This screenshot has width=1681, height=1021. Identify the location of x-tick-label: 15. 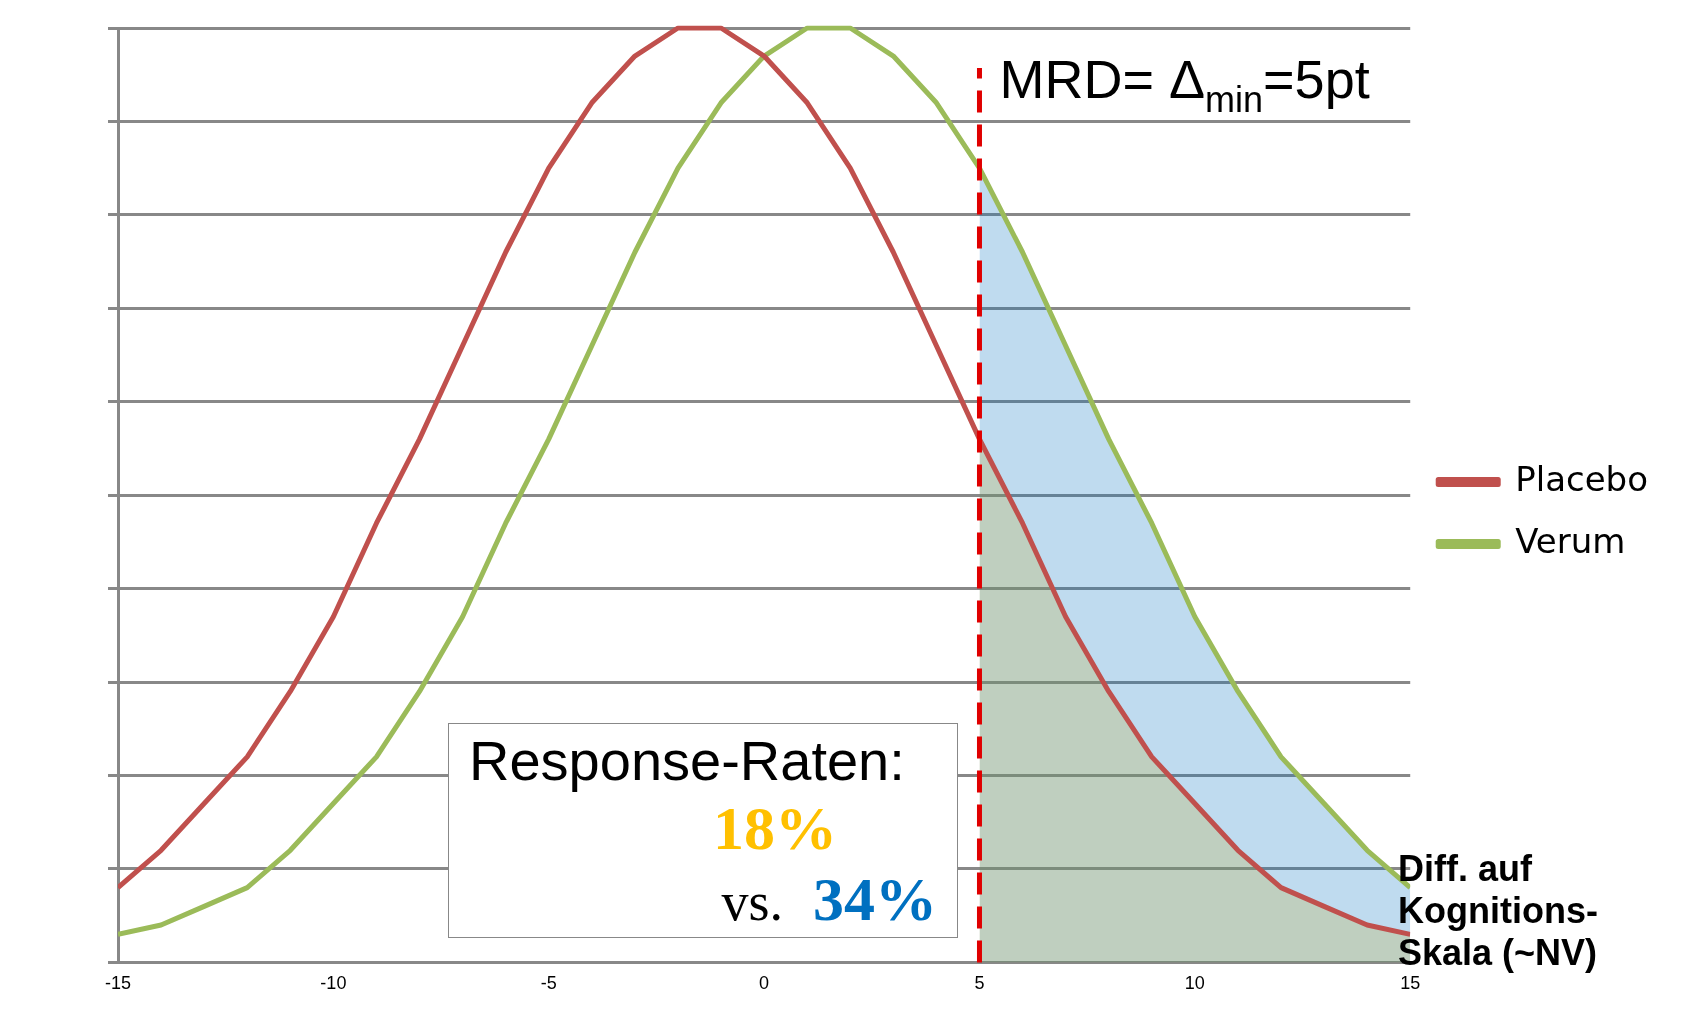
(1410, 983).